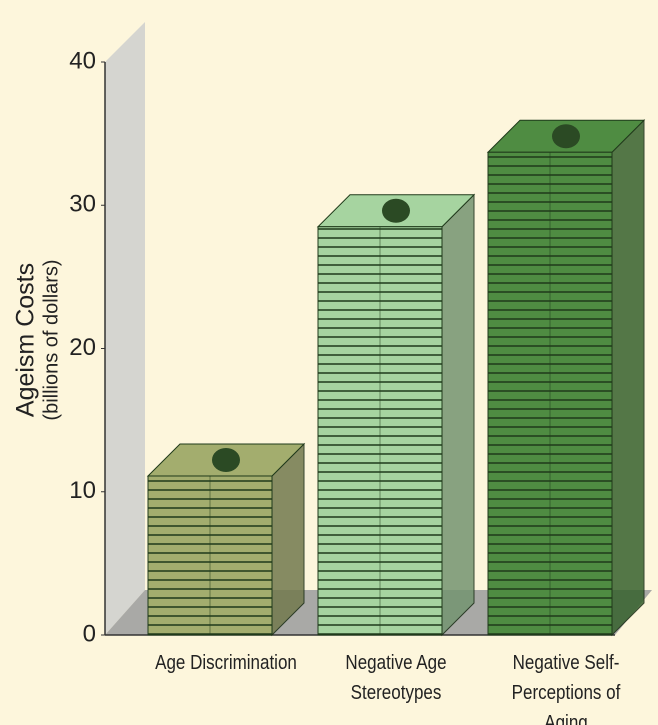 This screenshot has width=658, height=725. What do you see at coordinates (125, 328) in the screenshot?
I see `back-wall` at bounding box center [125, 328].